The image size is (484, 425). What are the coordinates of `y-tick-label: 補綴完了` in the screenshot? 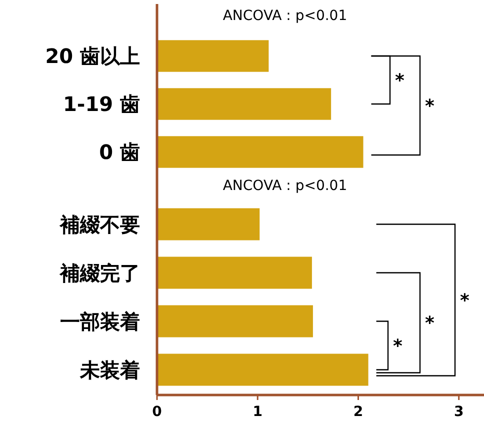 It's located at (99, 272).